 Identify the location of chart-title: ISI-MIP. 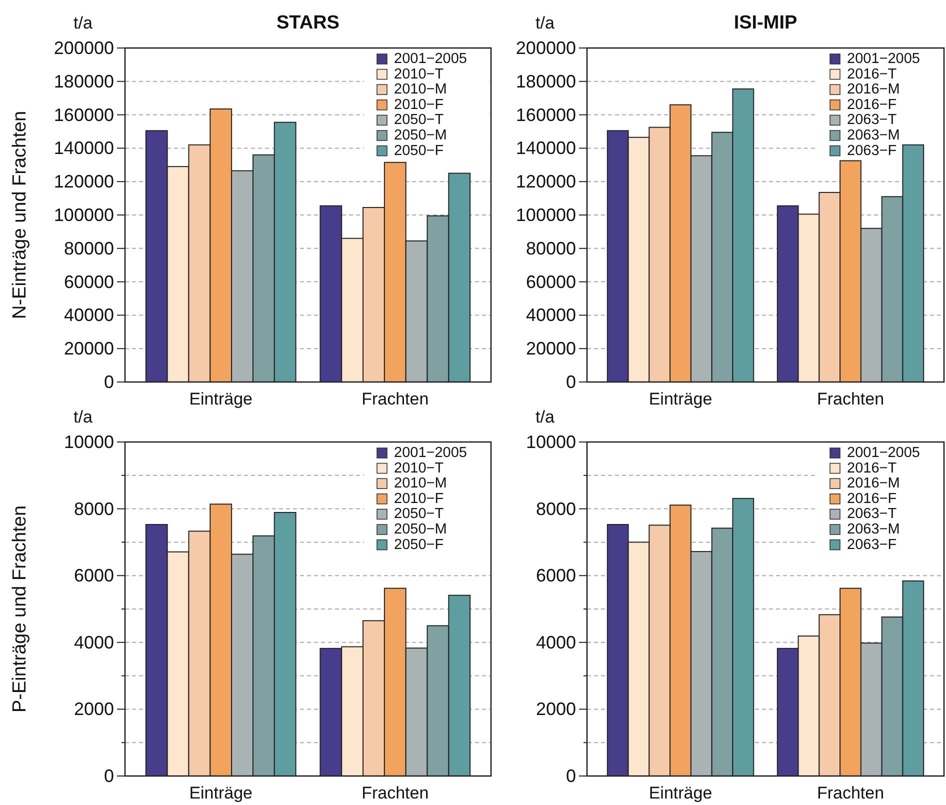
(766, 23).